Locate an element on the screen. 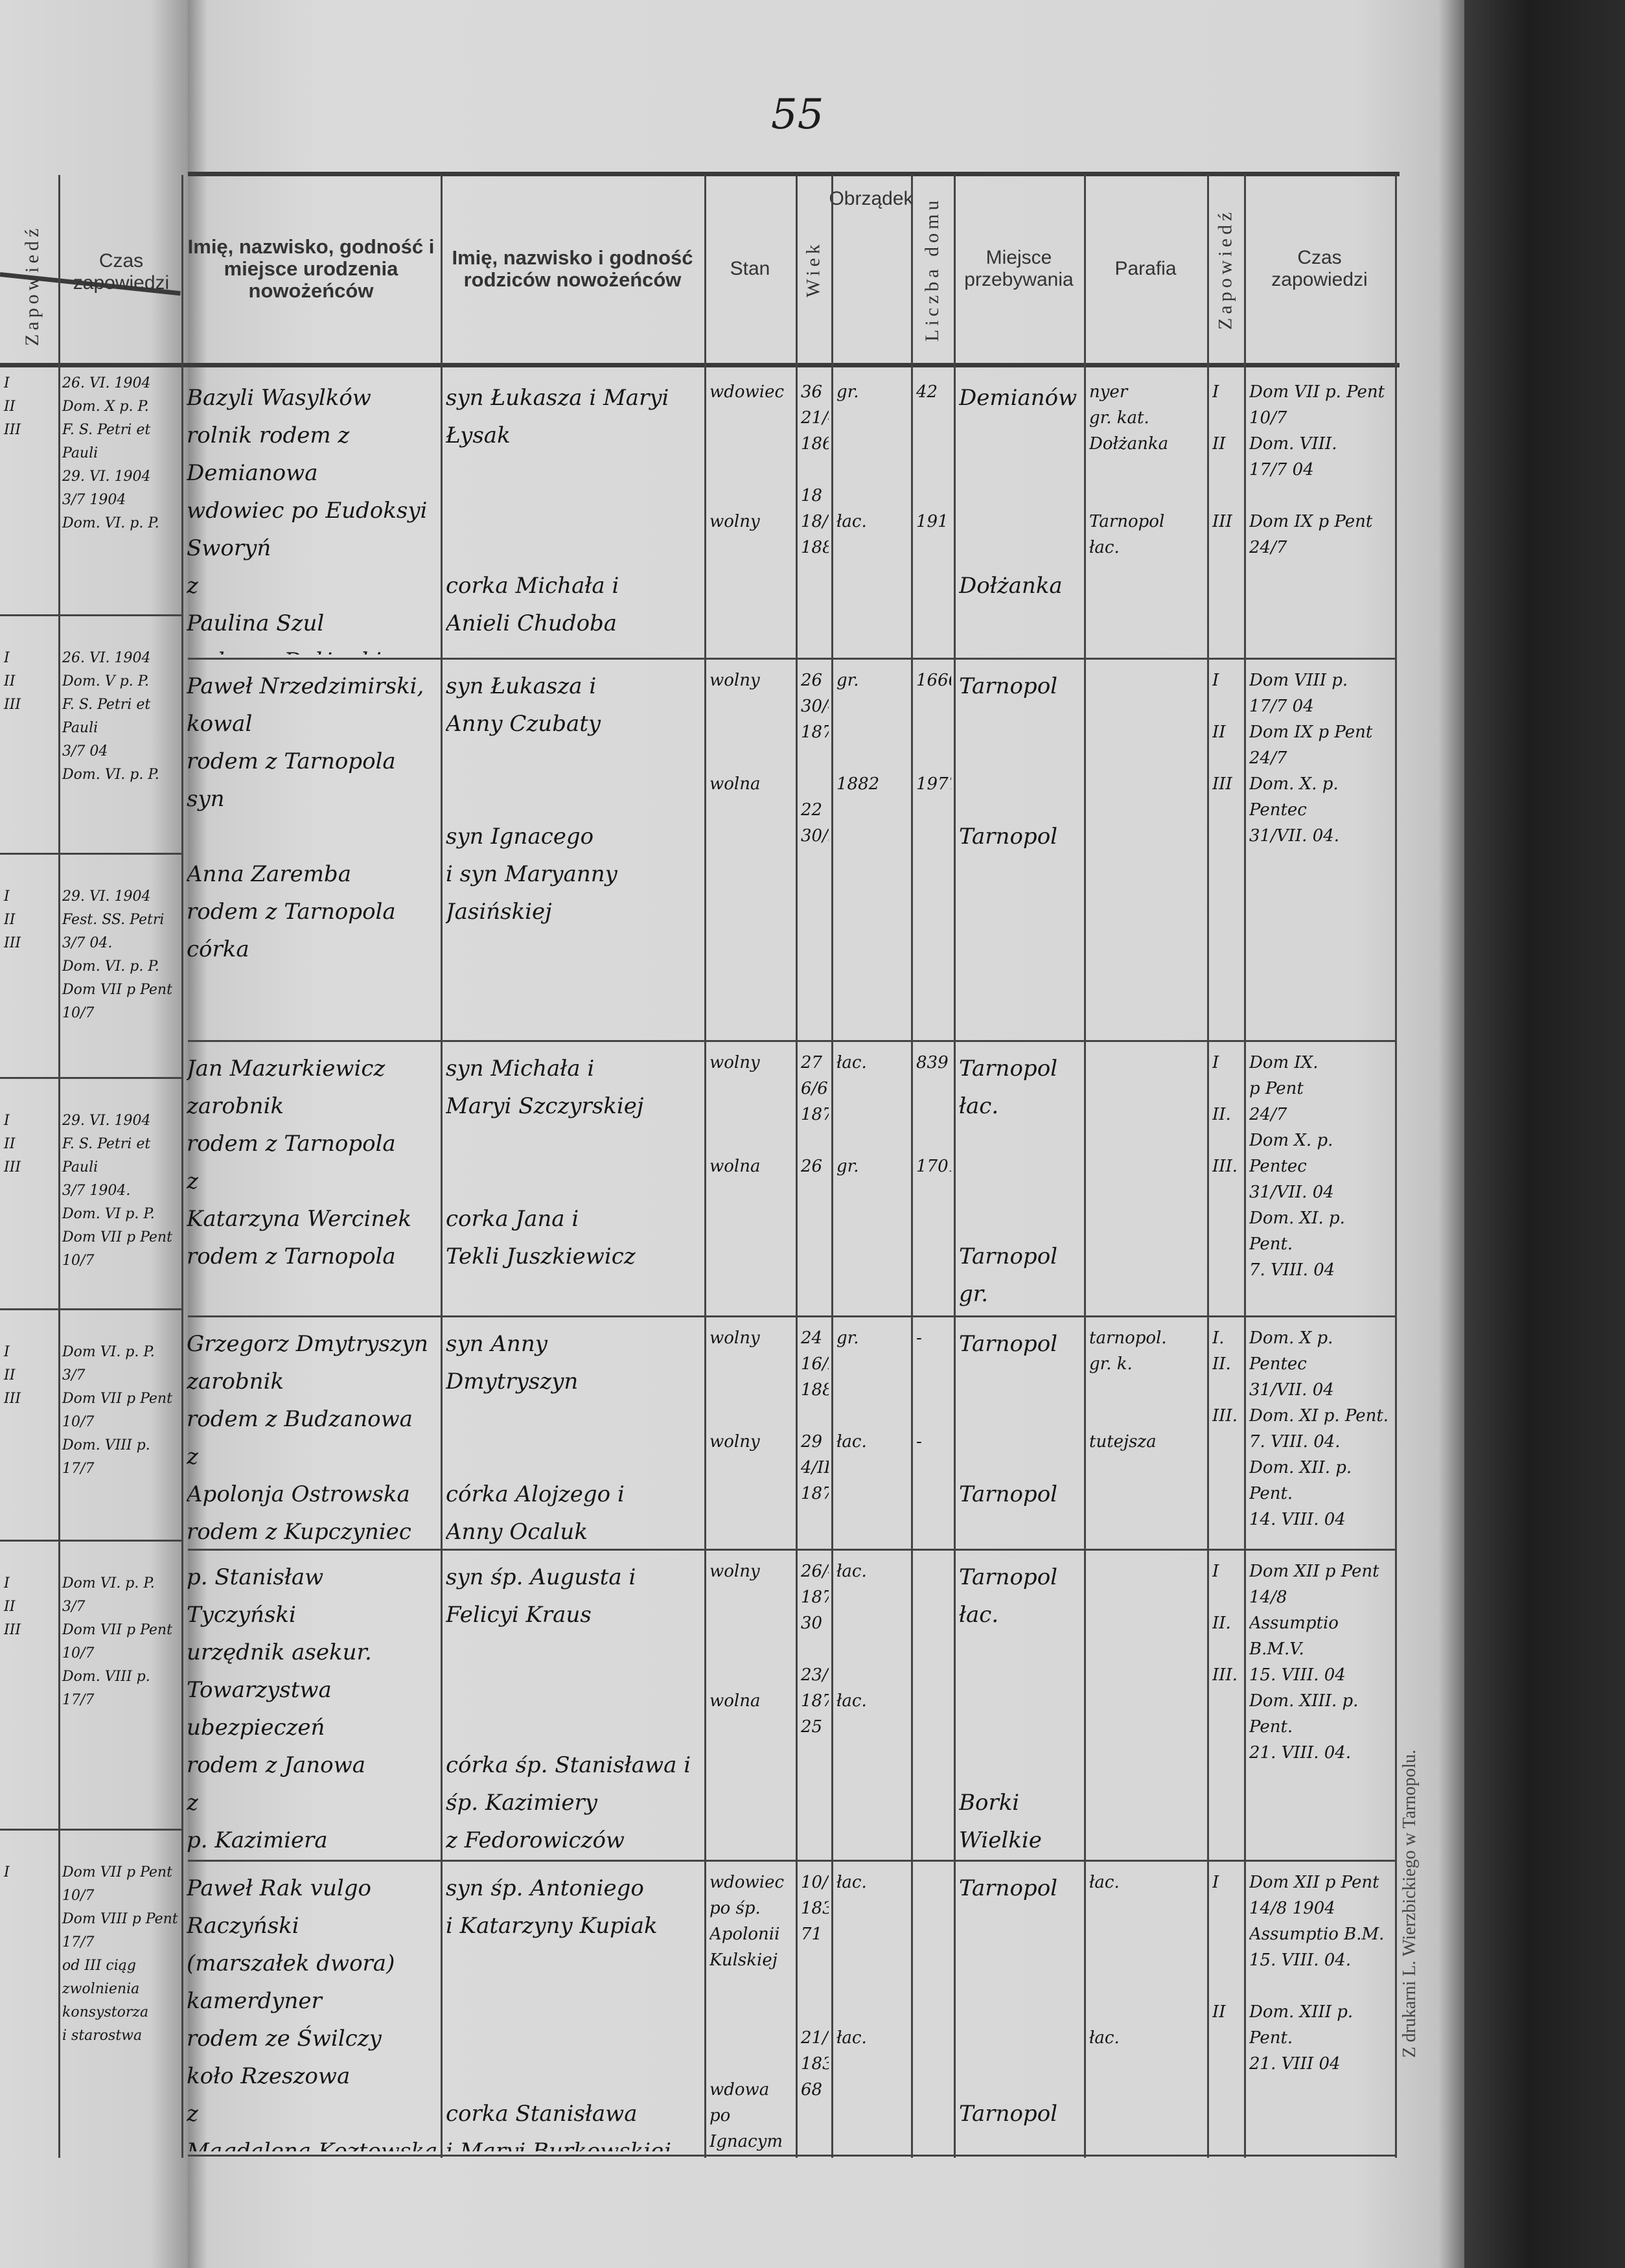 Image resolution: width=1625 pixels, height=2268 pixels. entry-parafia: nyer gr. kat. Dołżanka Tarnopol łac. is located at coordinates (1129, 470).